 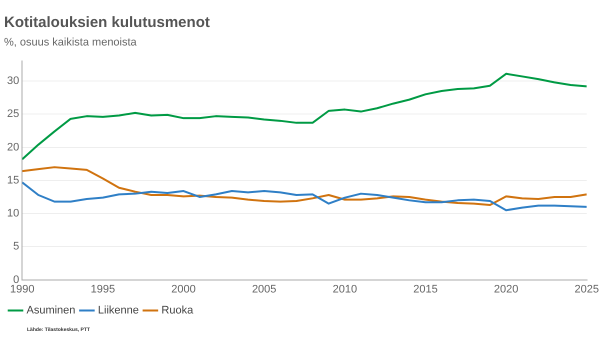 What do you see at coordinates (103, 289) in the screenshot?
I see `x-tick-label: 1995` at bounding box center [103, 289].